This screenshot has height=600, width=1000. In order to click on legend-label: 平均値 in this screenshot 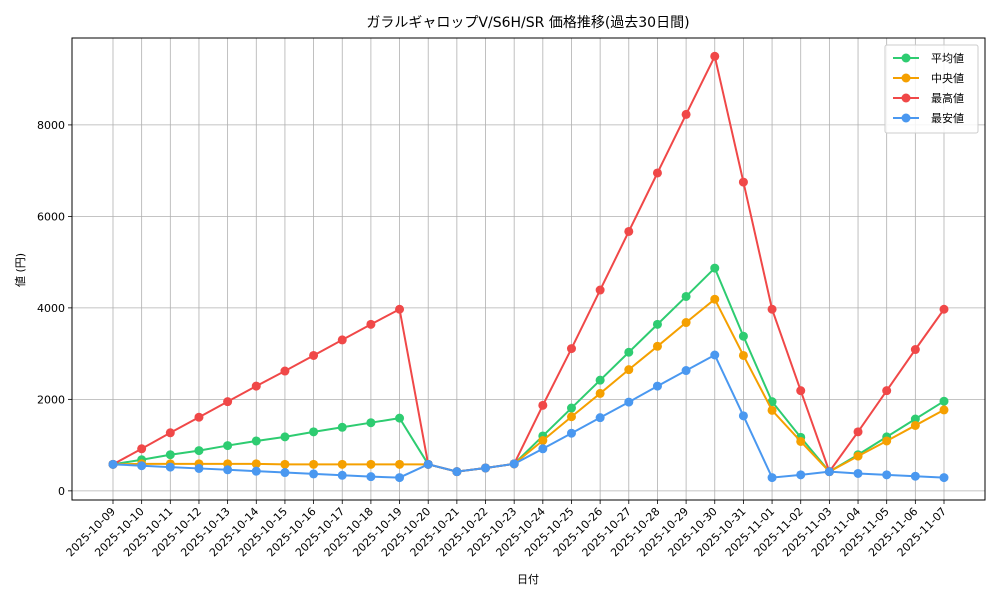, I will do `click(947, 58)`.